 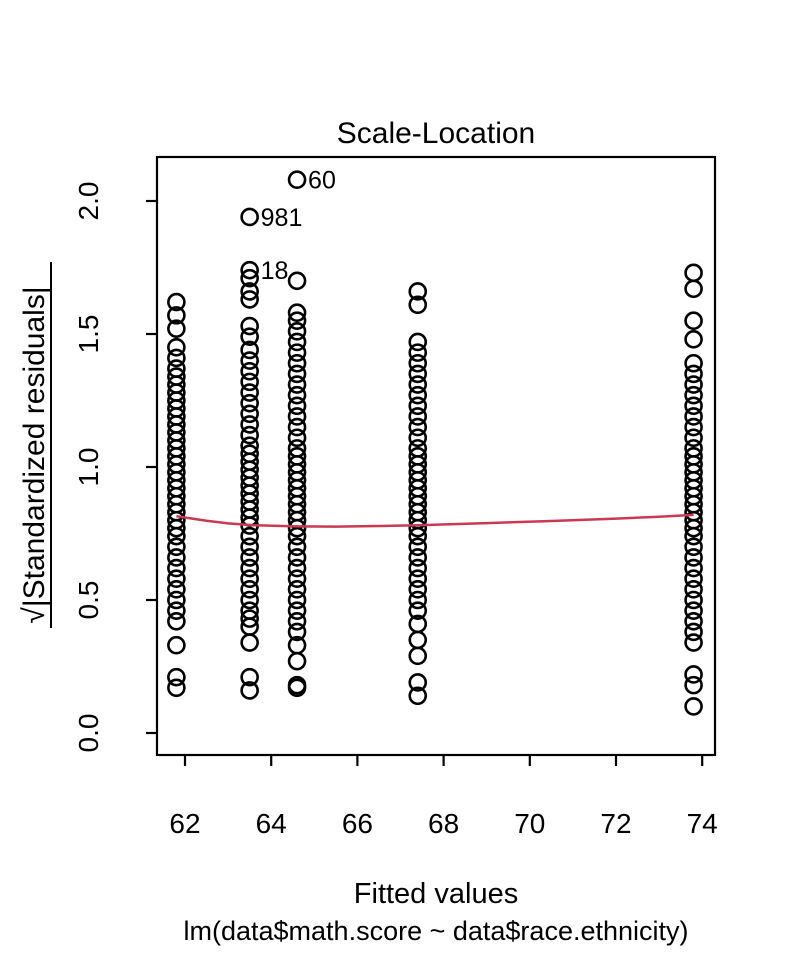 What do you see at coordinates (115, 467) in the screenshot?
I see `y-axis-ticks: 0.0 0.5 1.0 1.5 2.0` at bounding box center [115, 467].